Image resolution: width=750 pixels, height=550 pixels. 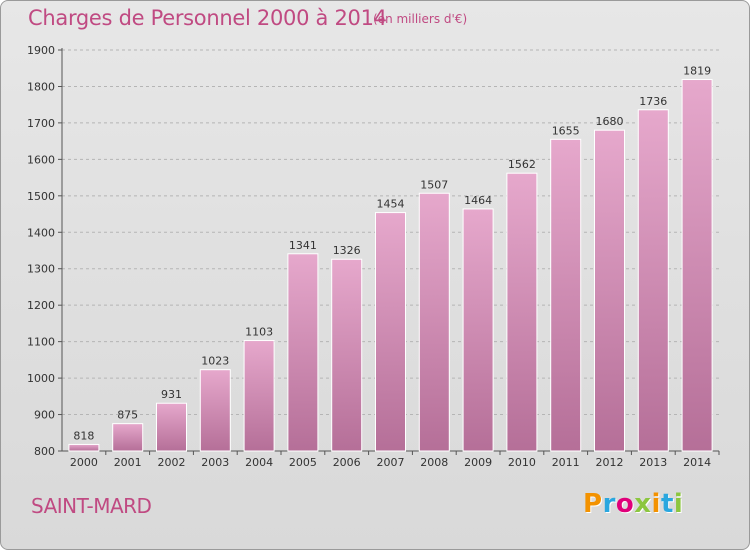 I want to click on y-tick-label: 1300, so click(x=41, y=269).